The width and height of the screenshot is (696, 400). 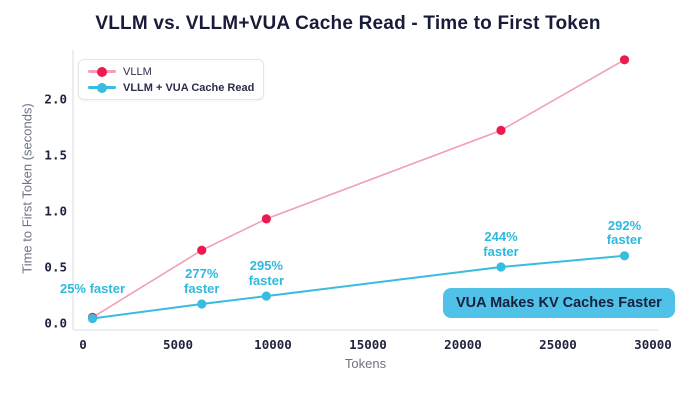 I want to click on vua-line-swatch-icon, so click(x=102, y=87).